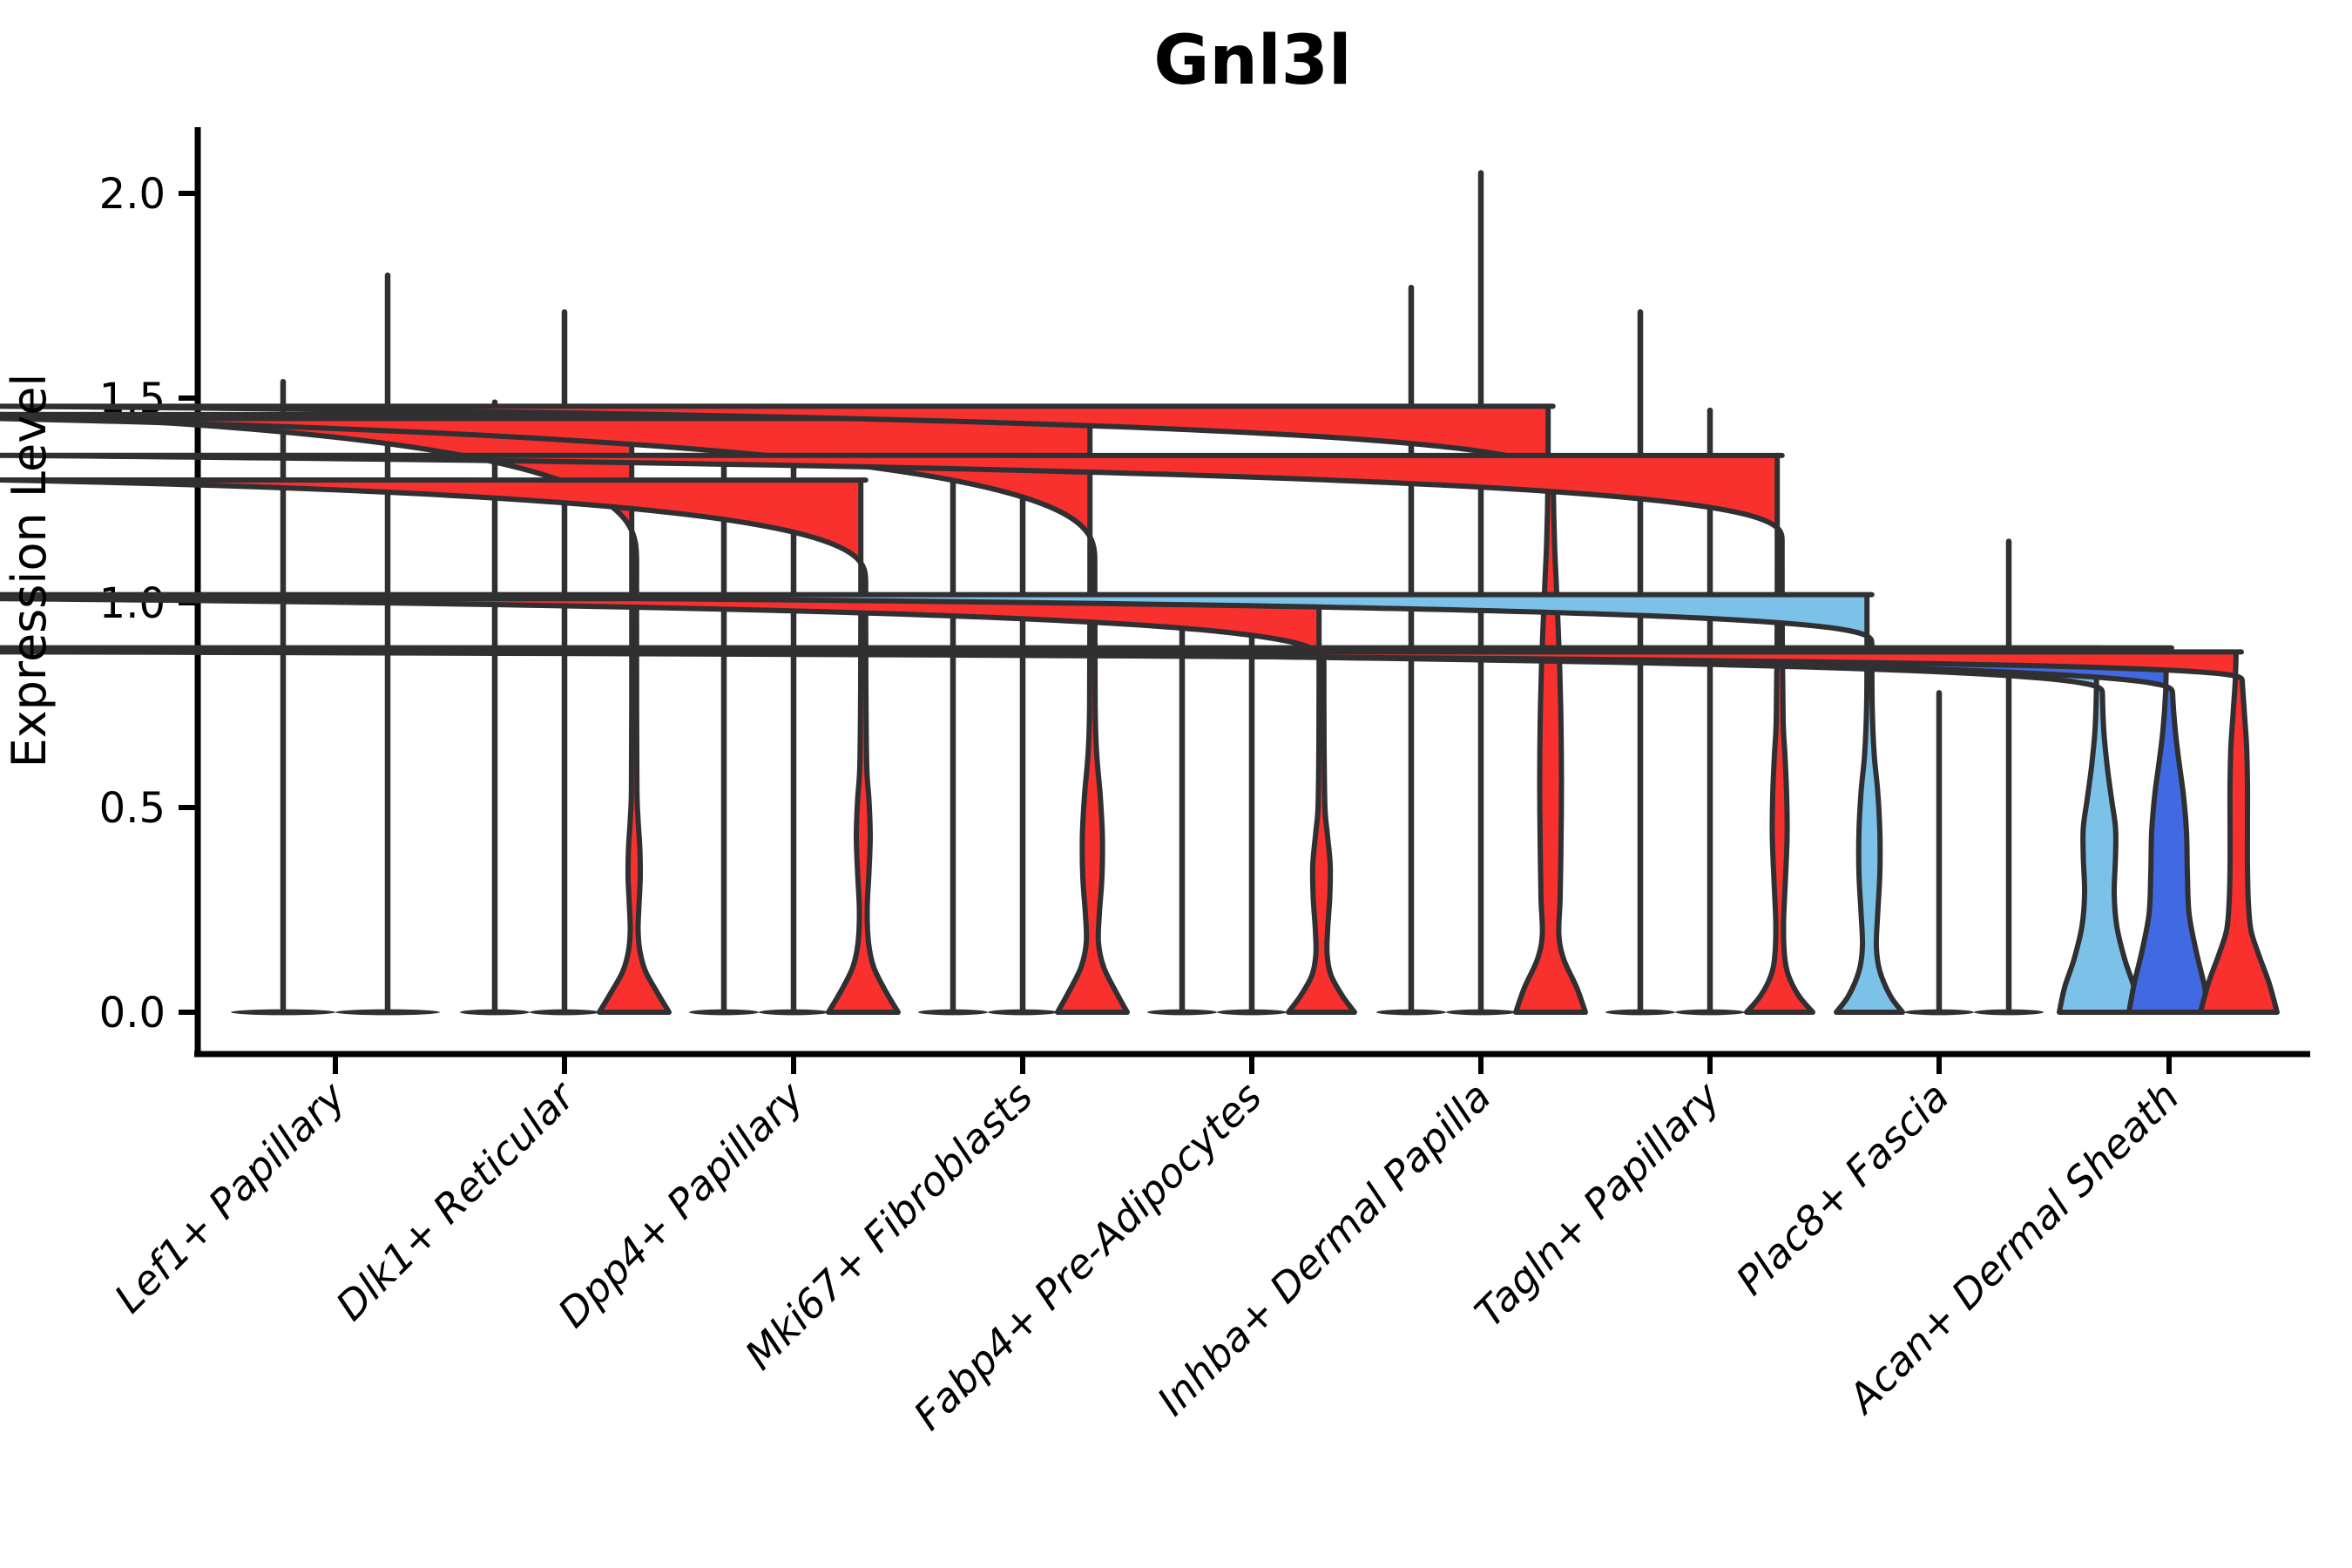 This screenshot has width=2352, height=1568. I want to click on y-tick-label: 1.0, so click(132, 603).